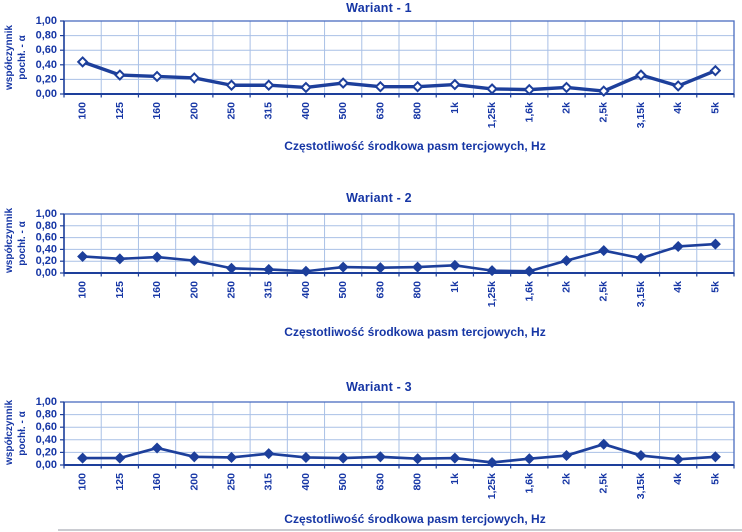  What do you see at coordinates (399, 76) in the screenshot?
I see `series-line` at bounding box center [399, 76].